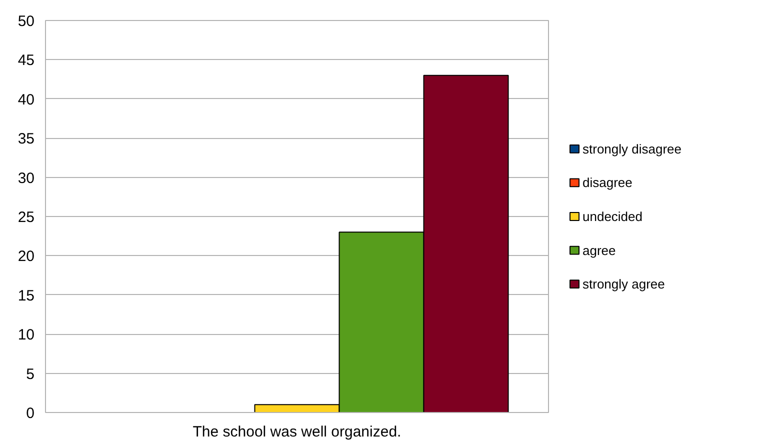 Image resolution: width=759 pixels, height=447 pixels. I want to click on y-tick-label: 0, so click(30, 413).